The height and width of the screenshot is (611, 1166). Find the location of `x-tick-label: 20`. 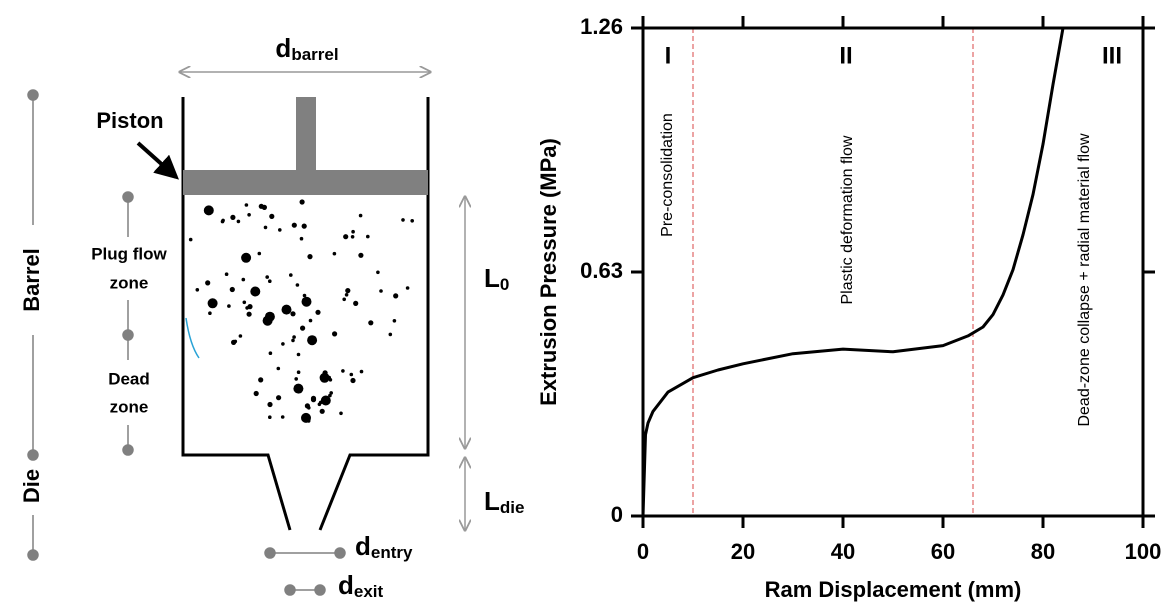

x-tick-label: 20 is located at coordinates (743, 551).